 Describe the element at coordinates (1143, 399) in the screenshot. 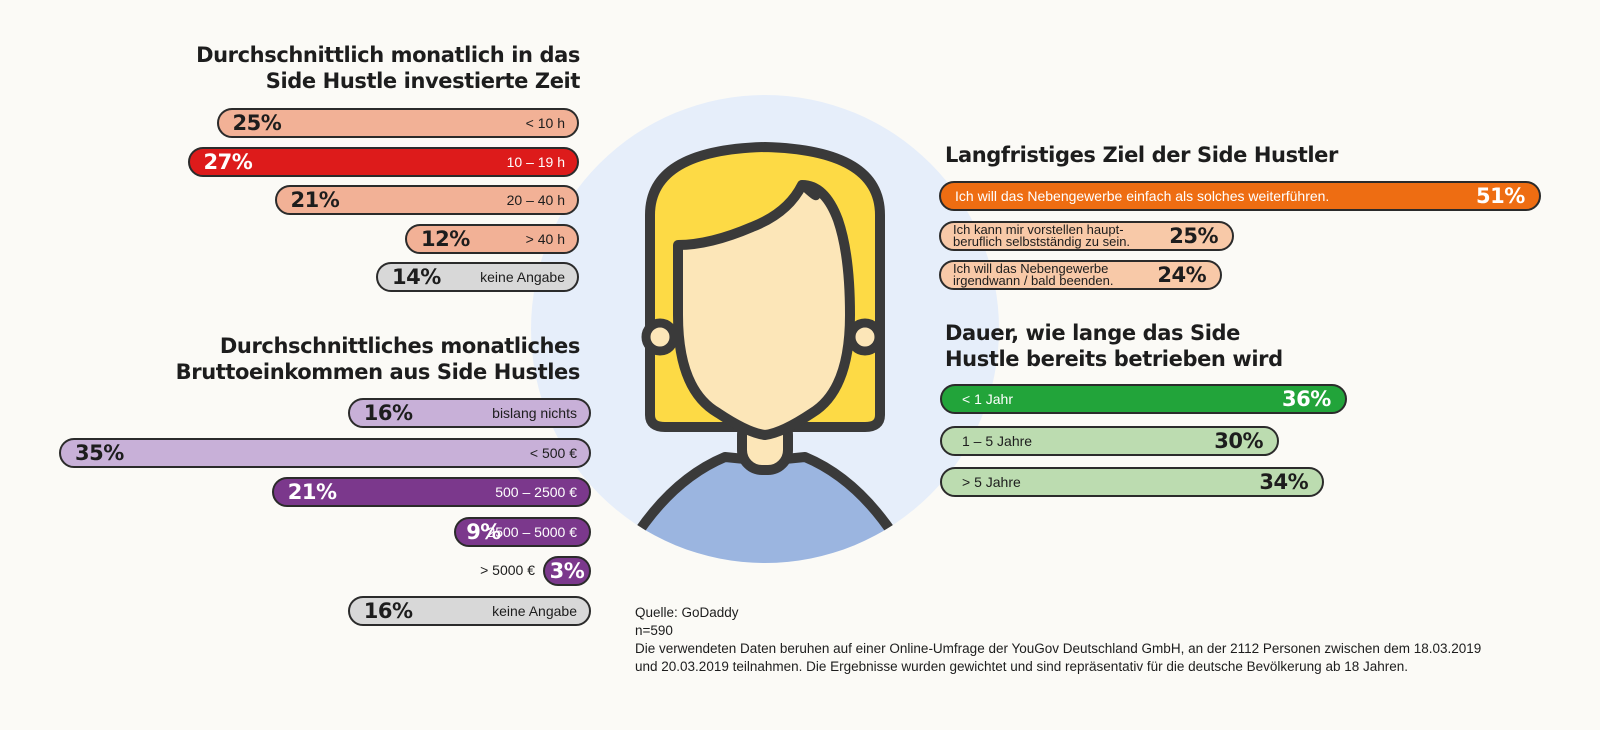

I see `bar: < 1 Jahr 36%` at that location.